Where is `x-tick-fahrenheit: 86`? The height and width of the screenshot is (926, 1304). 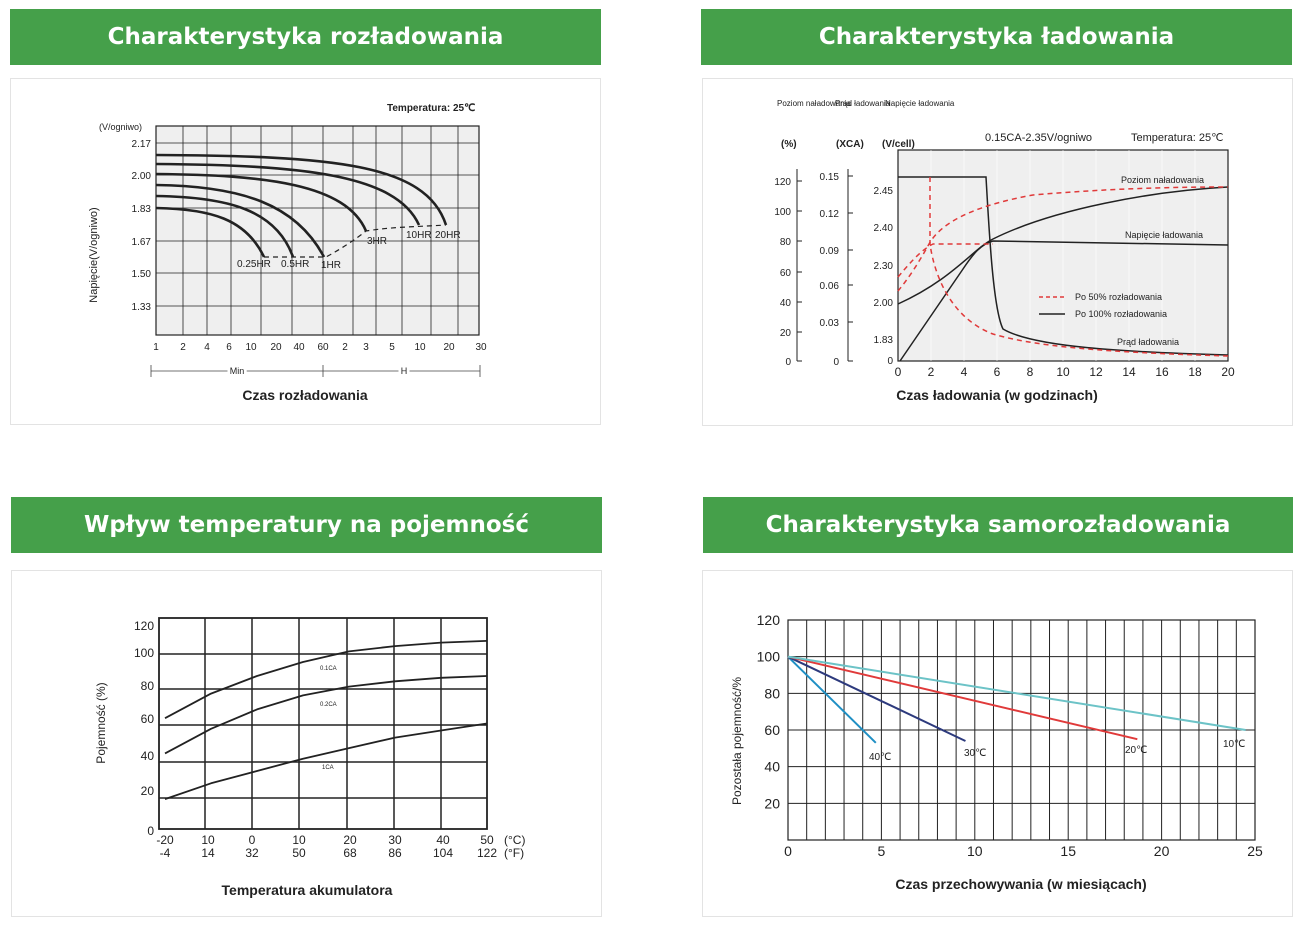
x-tick-fahrenheit: 86 is located at coordinates (395, 853).